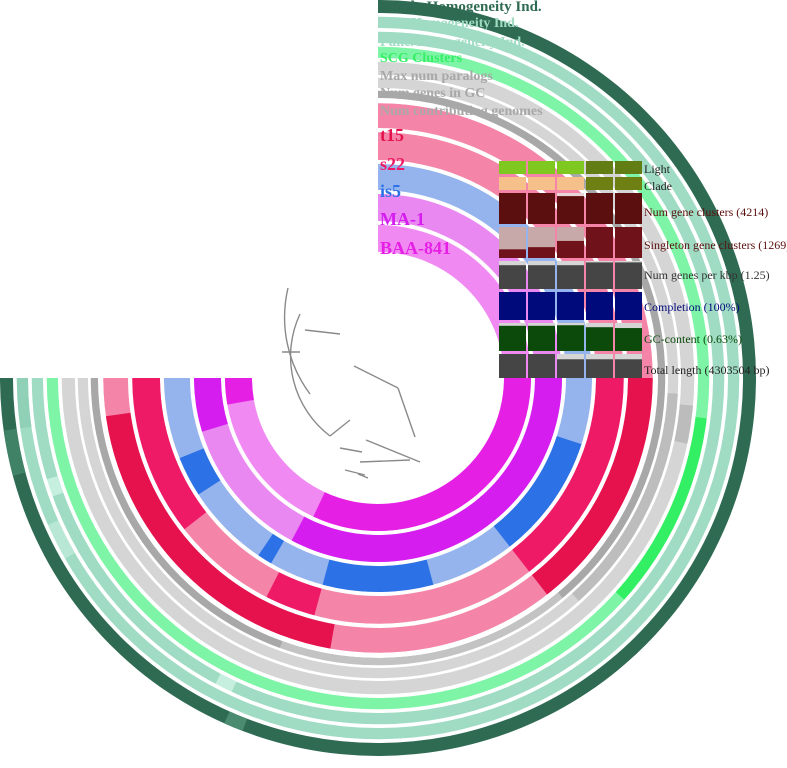 The height and width of the screenshot is (768, 787). I want to click on layer-label-max-num-paralogs: Max num paralogs, so click(436, 76).